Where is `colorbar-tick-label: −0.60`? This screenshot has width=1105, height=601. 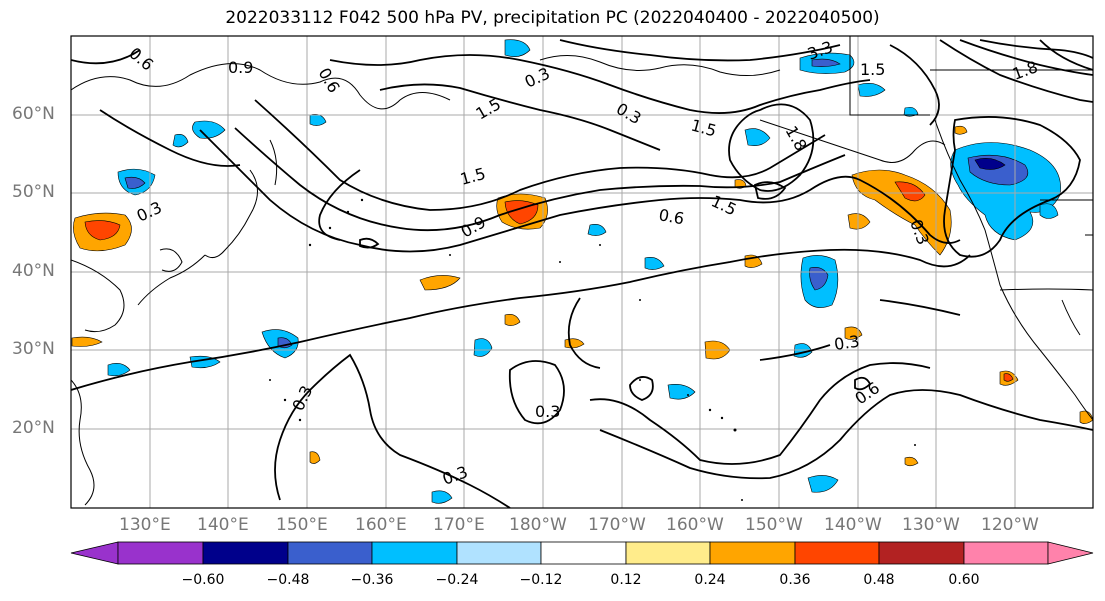
colorbar-tick-label: −0.60 is located at coordinates (203, 580).